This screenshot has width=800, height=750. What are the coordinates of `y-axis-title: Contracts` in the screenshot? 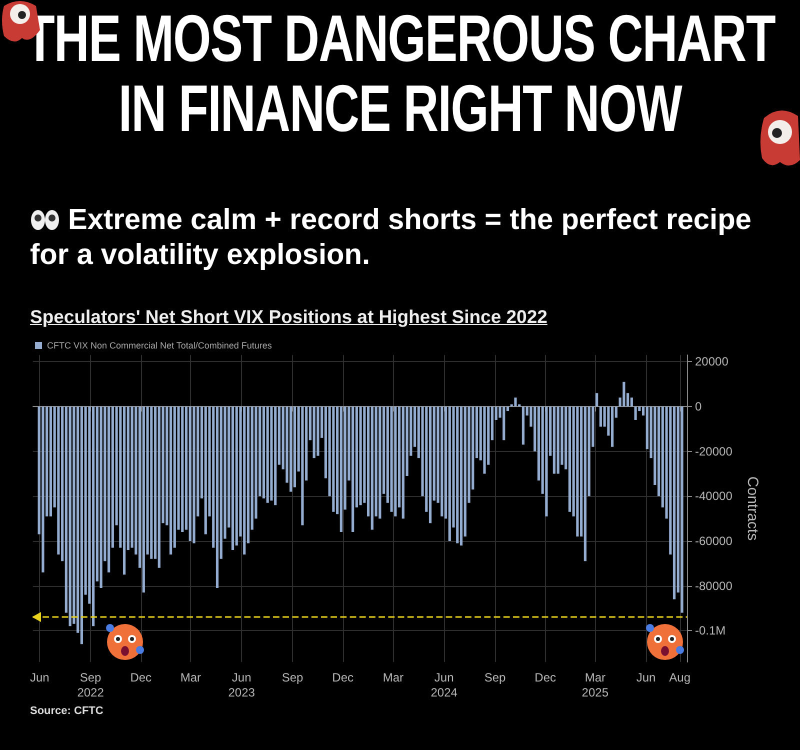 It's located at (752, 508).